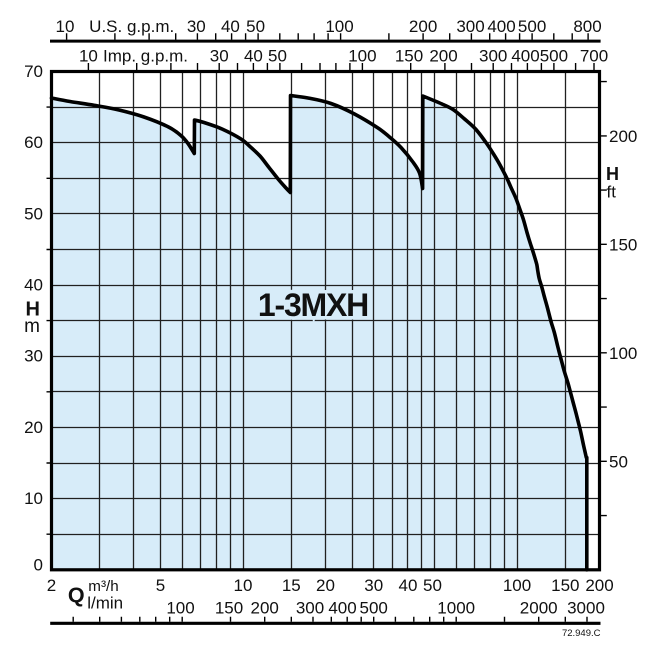 This screenshot has height=657, width=668. I want to click on svg-text: ft, so click(612, 192).